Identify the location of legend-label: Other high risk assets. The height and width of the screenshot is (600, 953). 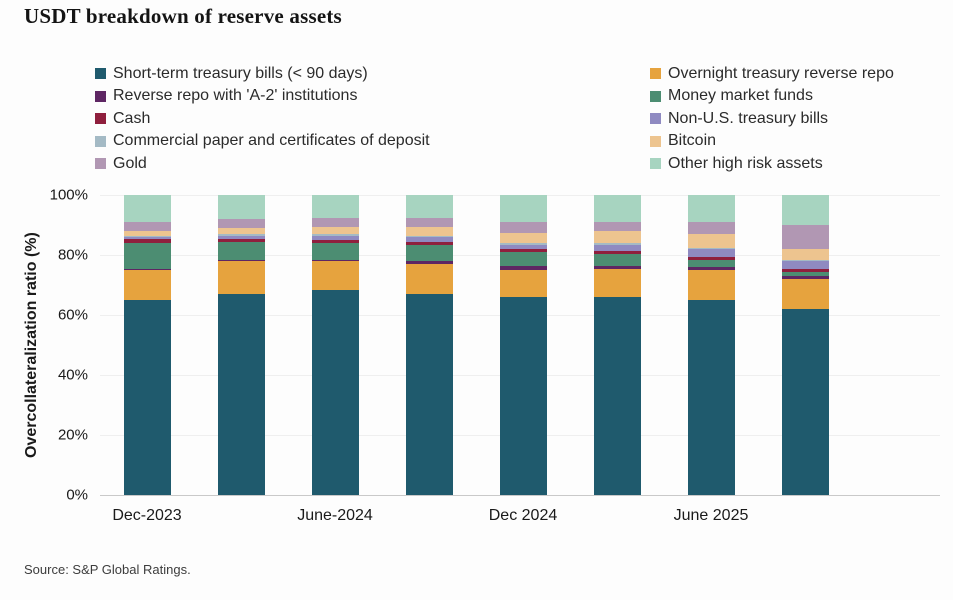
(745, 163).